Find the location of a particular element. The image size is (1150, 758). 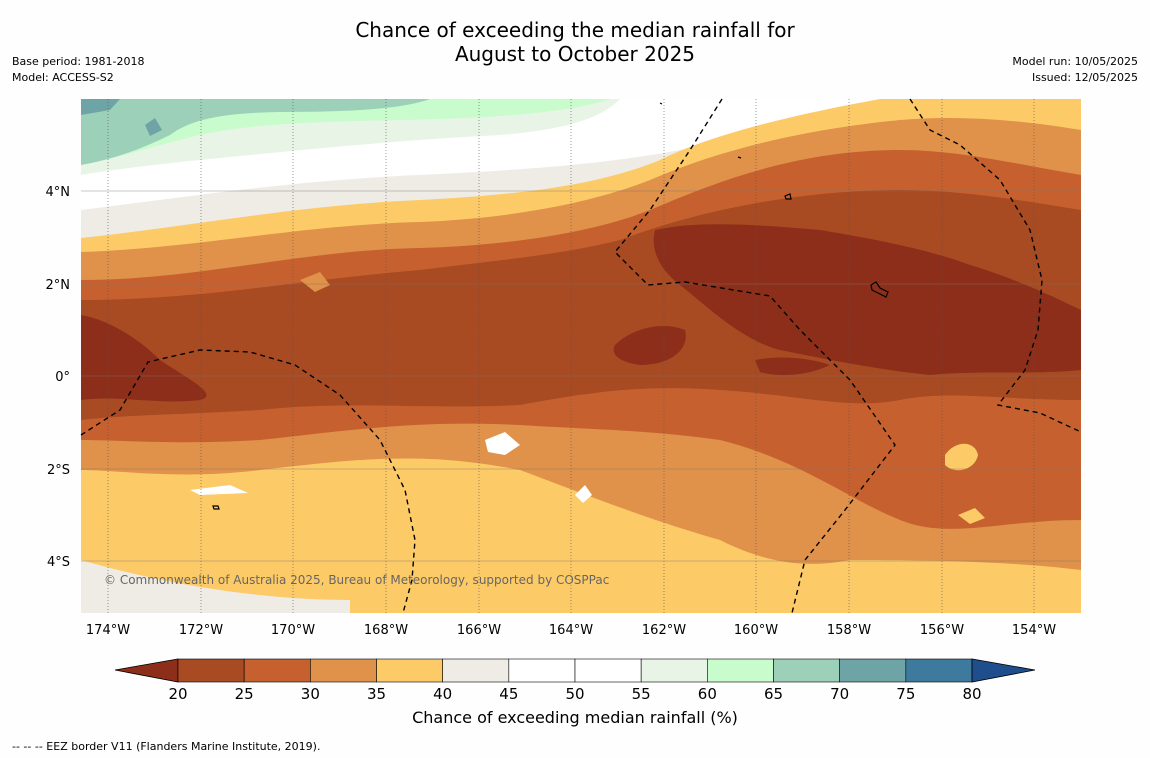

model-name: Model: ACCESS-S2 is located at coordinates (63, 77).